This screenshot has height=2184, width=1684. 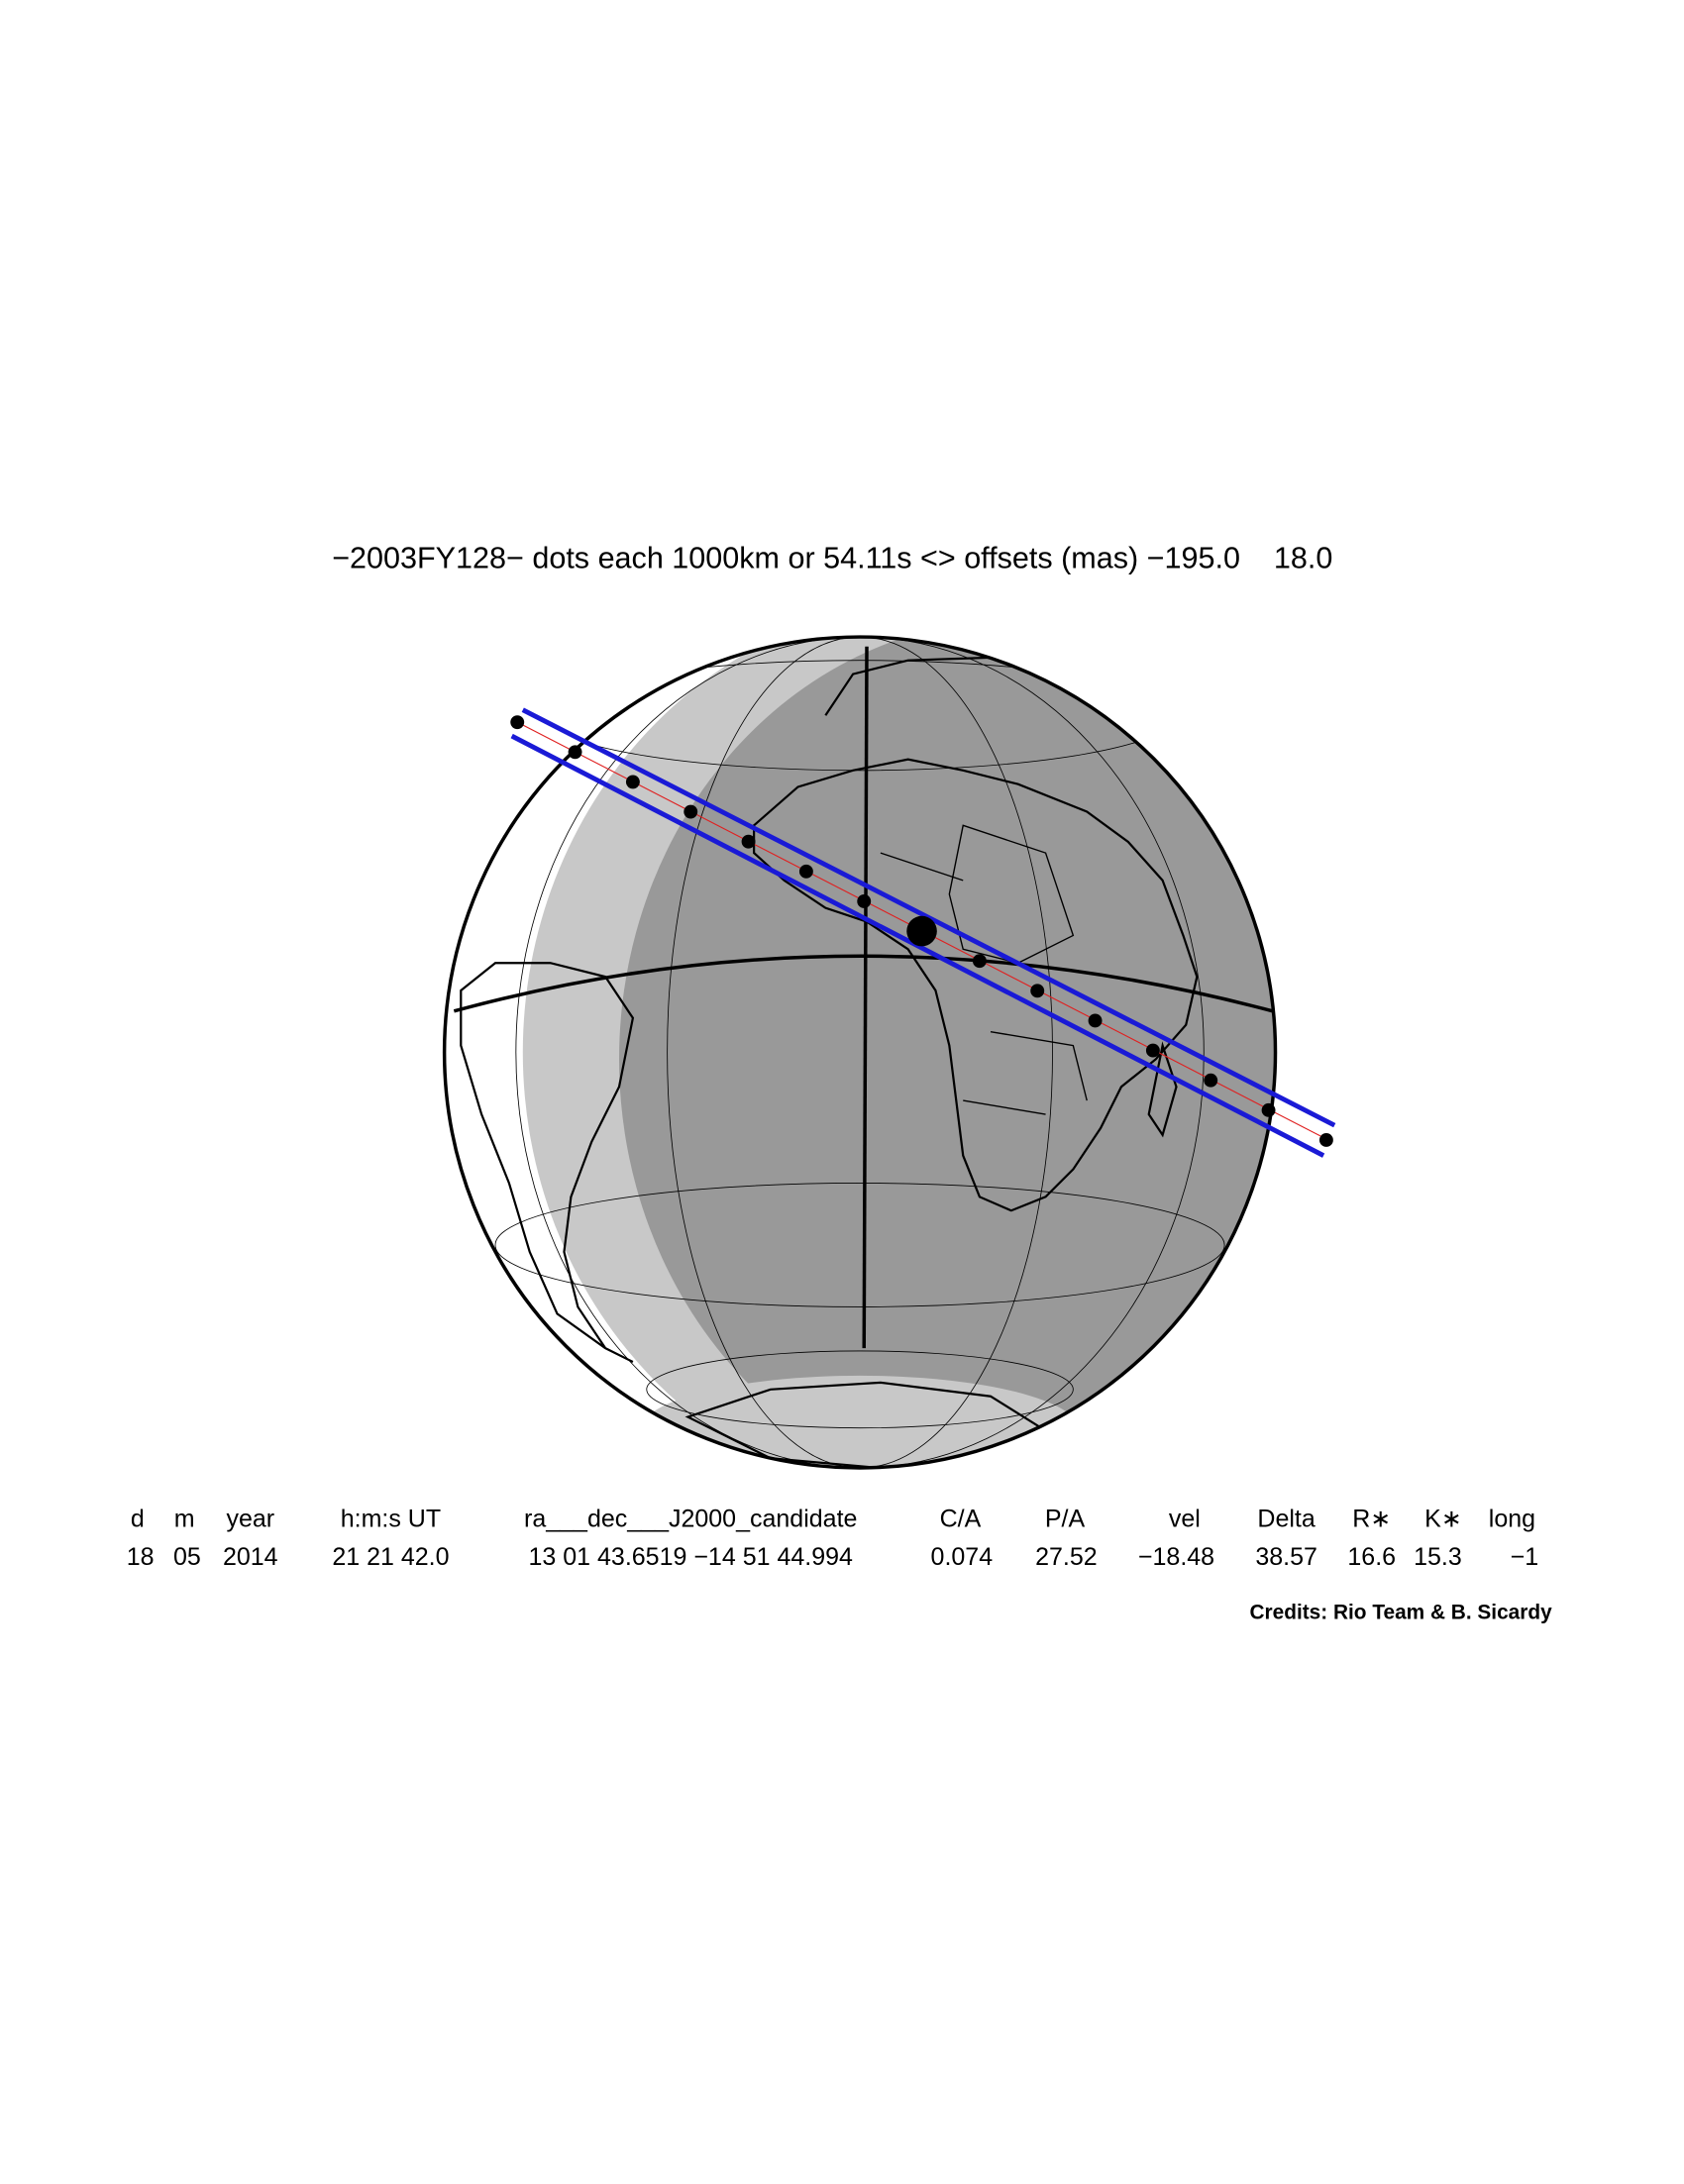 I want to click on track-north-limit, so click(x=928, y=917).